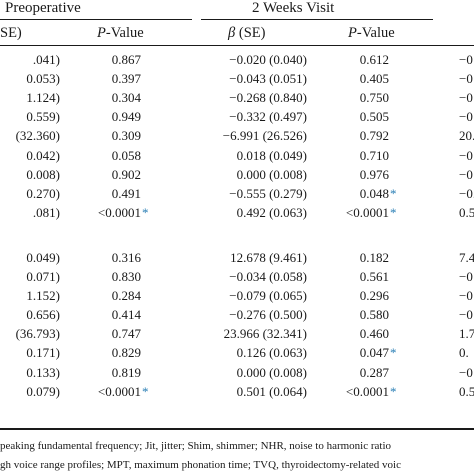  I want to click on cell-value: 0.284, so click(126, 296).